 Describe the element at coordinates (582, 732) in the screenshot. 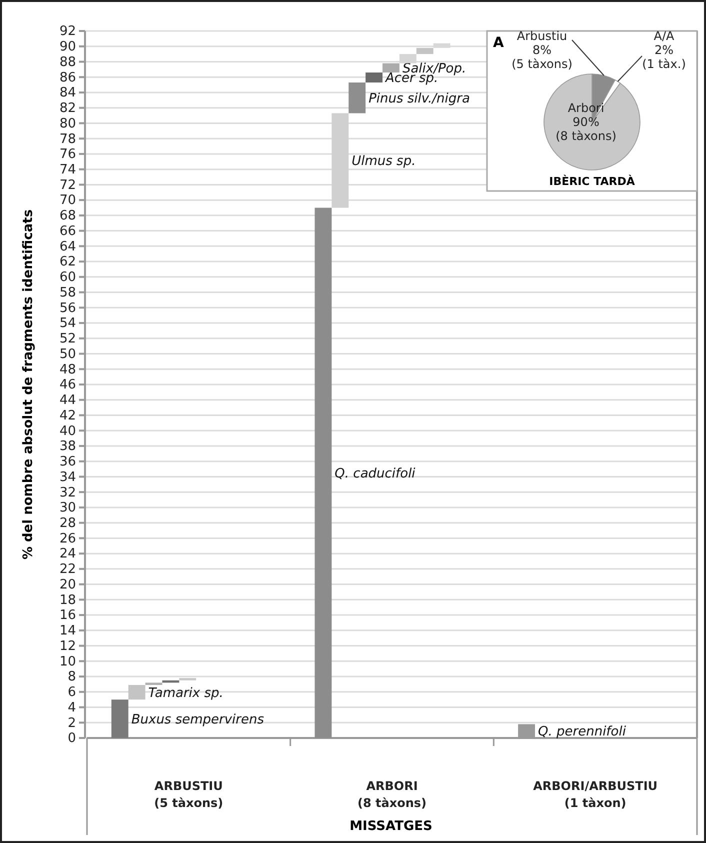

I see `series-label: Q. perennifoli` at that location.